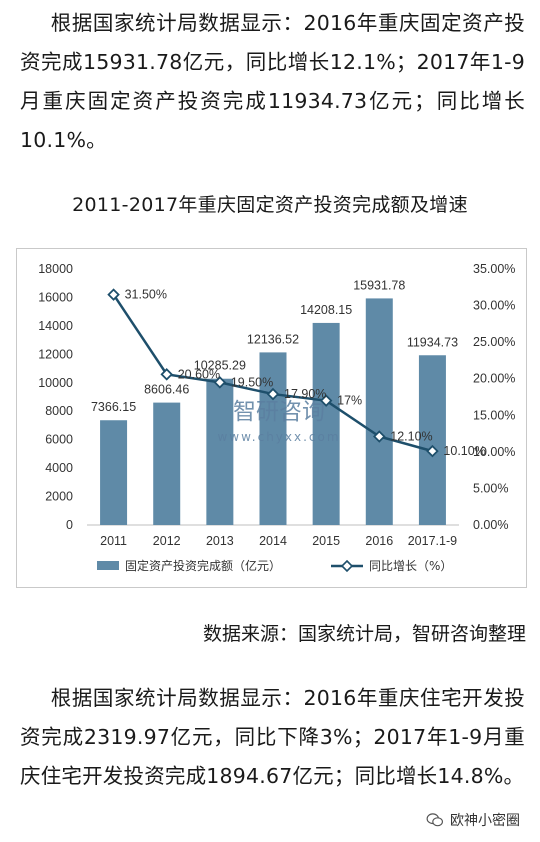  I want to click on legend-line-marker, so click(347, 566).